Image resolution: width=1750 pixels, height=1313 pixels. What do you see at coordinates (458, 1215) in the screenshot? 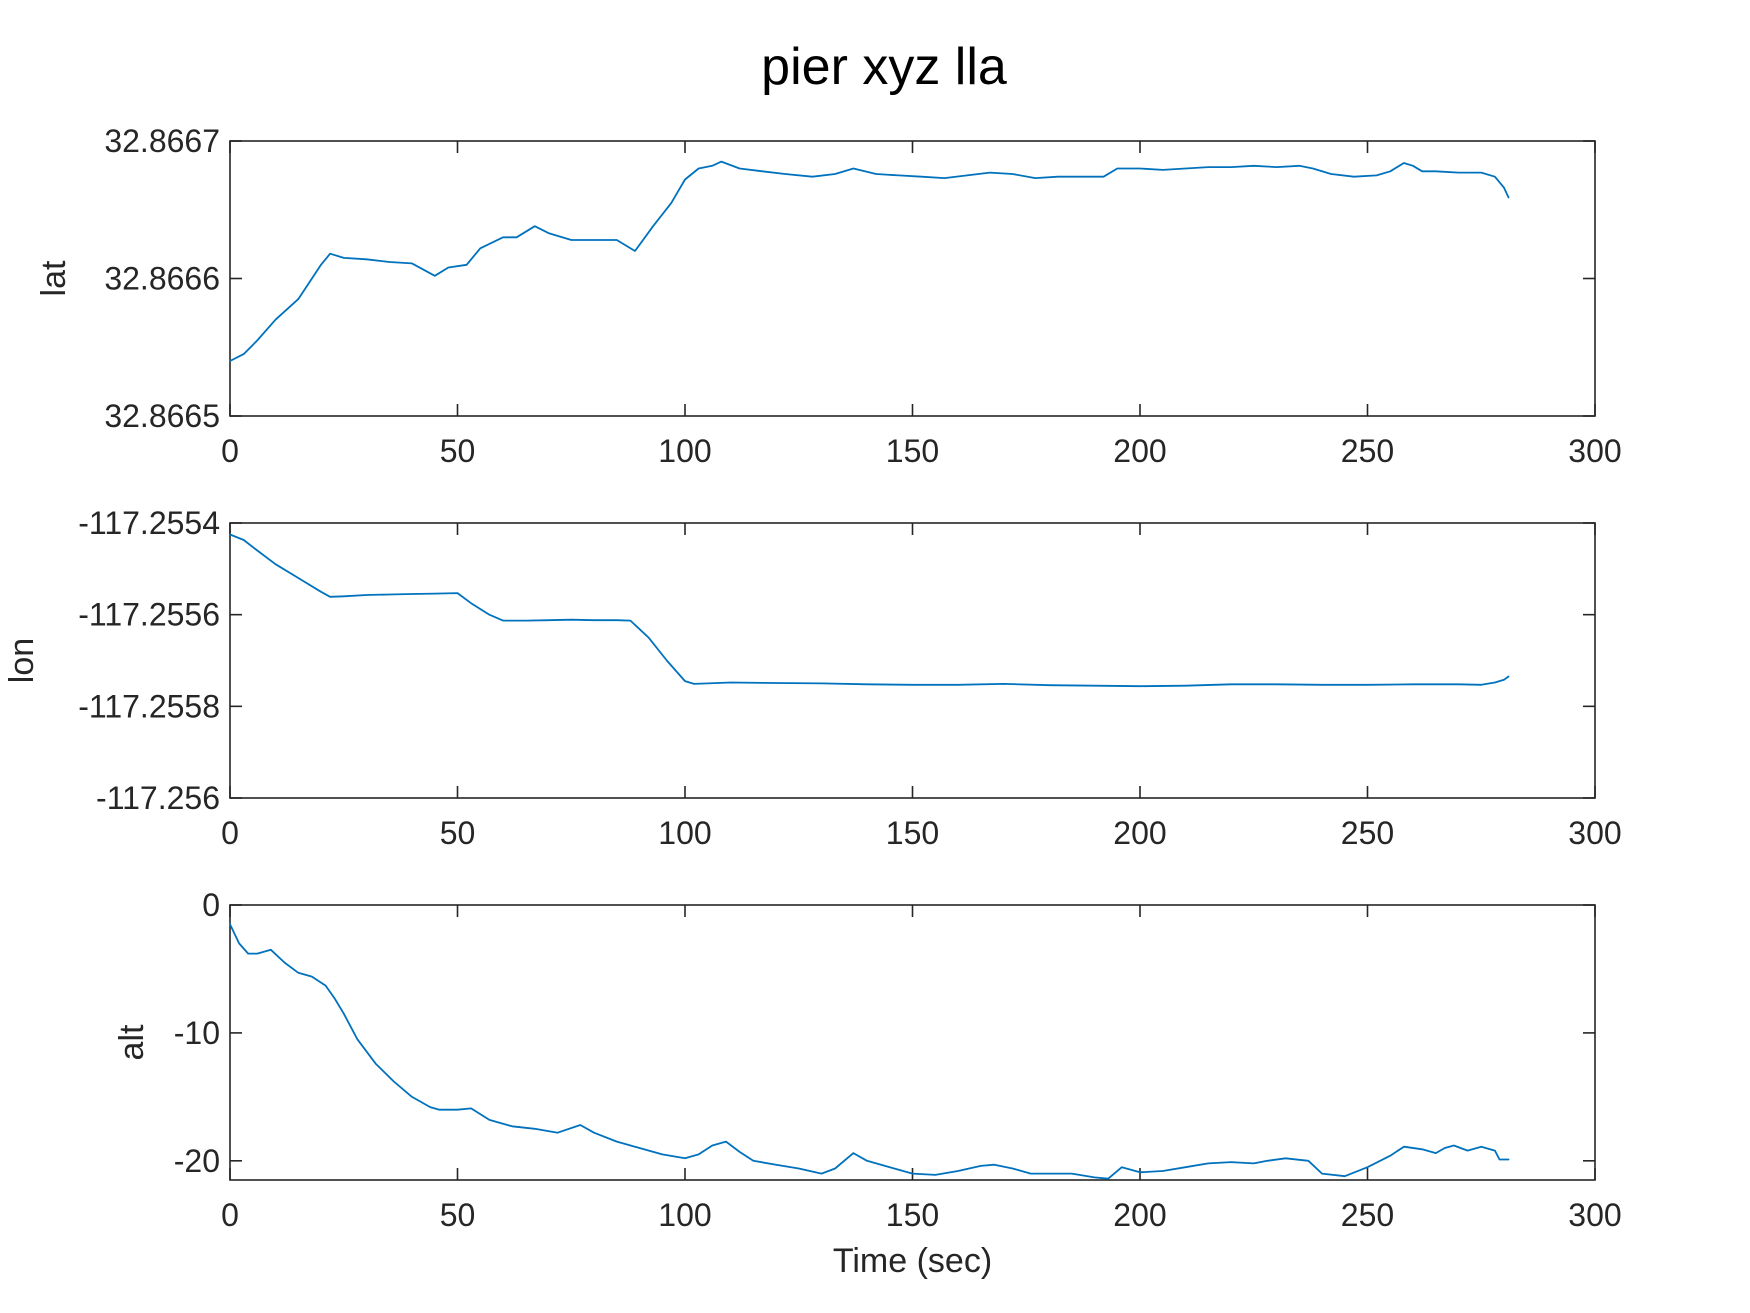
I see `alt-xtick-label: 50` at bounding box center [458, 1215].